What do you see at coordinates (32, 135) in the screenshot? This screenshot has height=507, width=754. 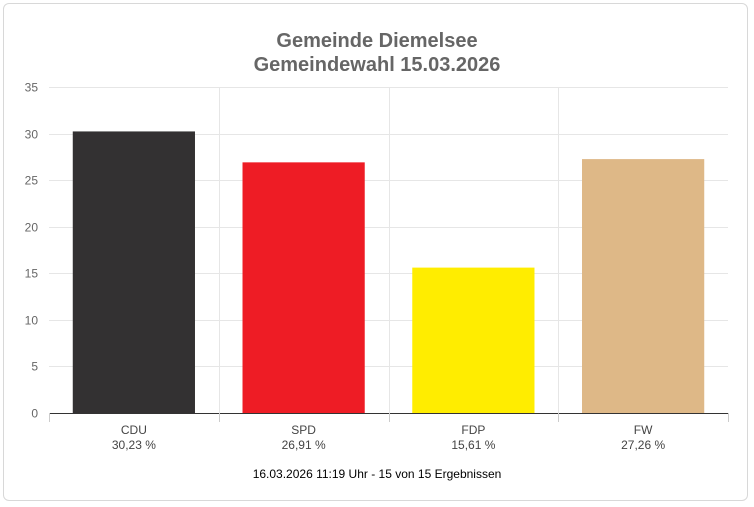 I see `y-tick-label: 30` at bounding box center [32, 135].